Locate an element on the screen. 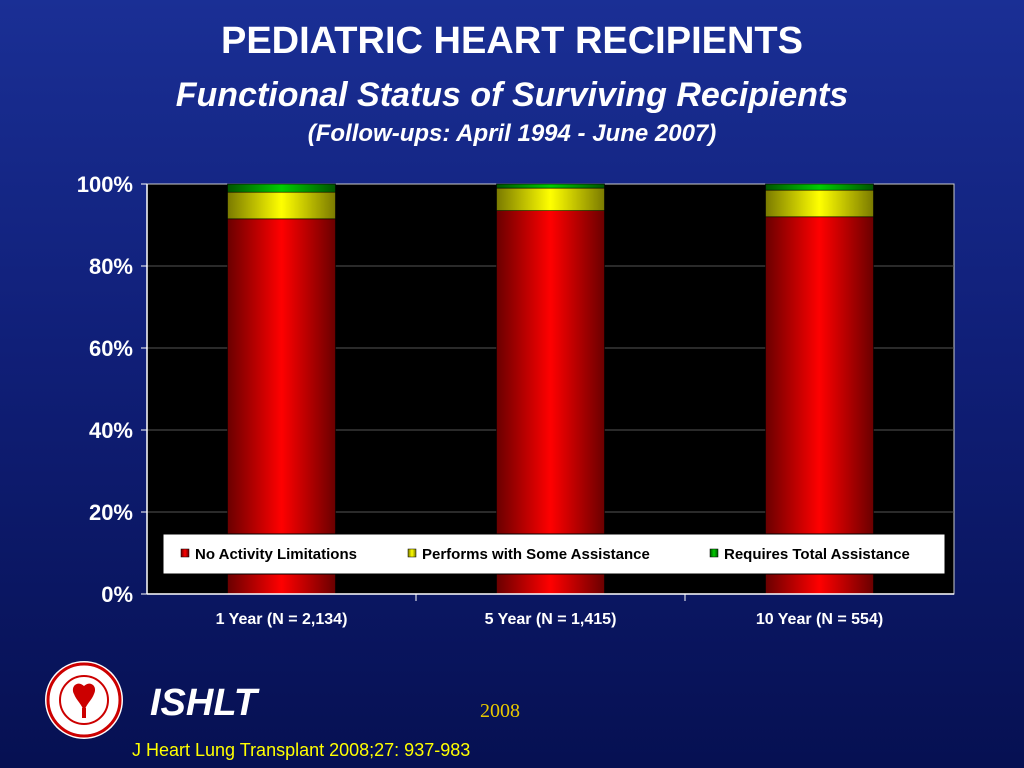 This screenshot has width=1024, height=768. x-category-label: 10 Year (N = 554) is located at coordinates (819, 619).